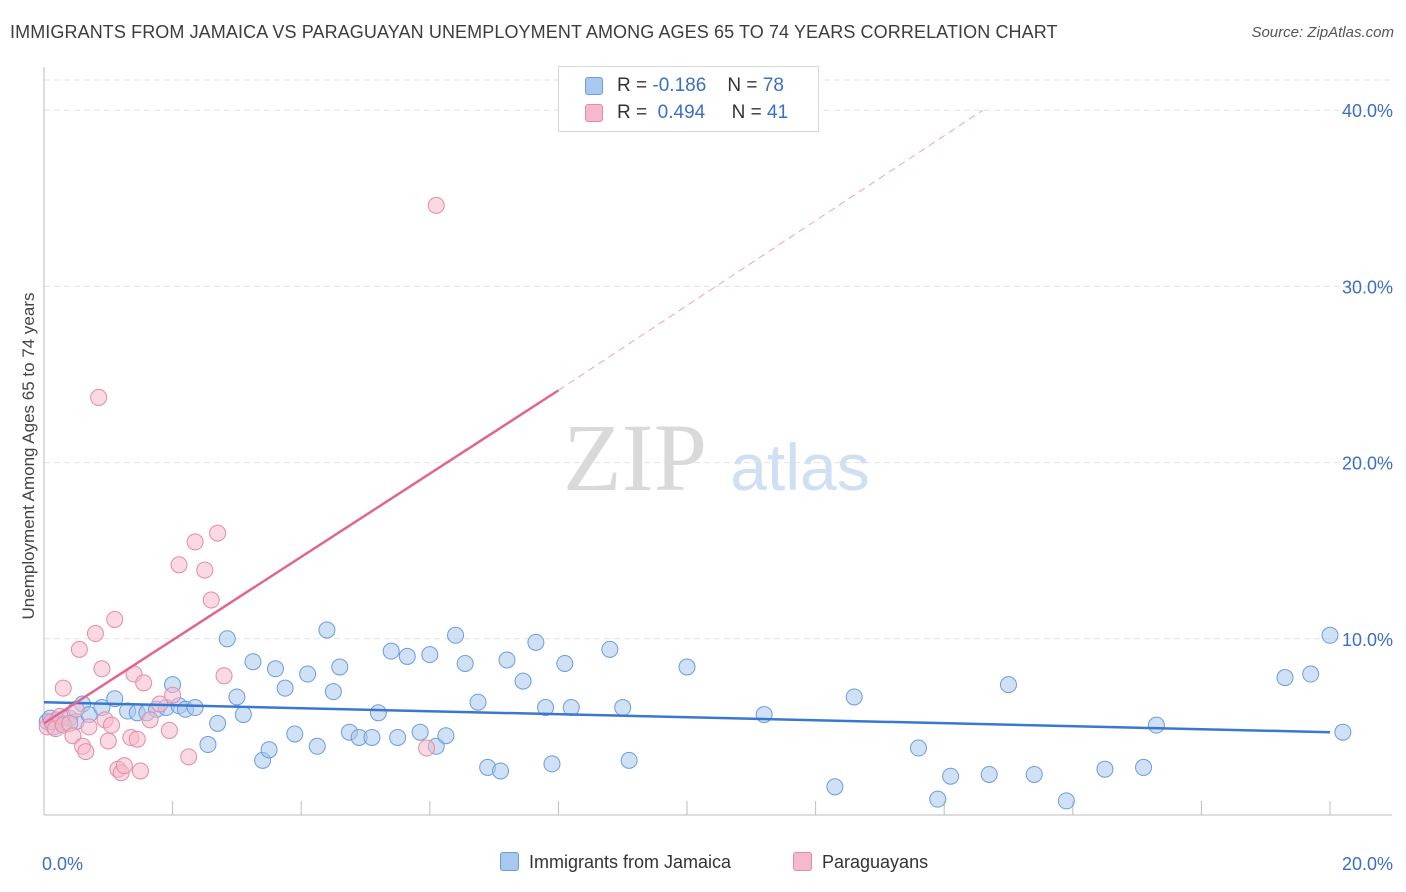 This screenshot has width=1406, height=892. I want to click on legend-stats-jamaica: R = -0.186 N = 78, so click(700, 86).